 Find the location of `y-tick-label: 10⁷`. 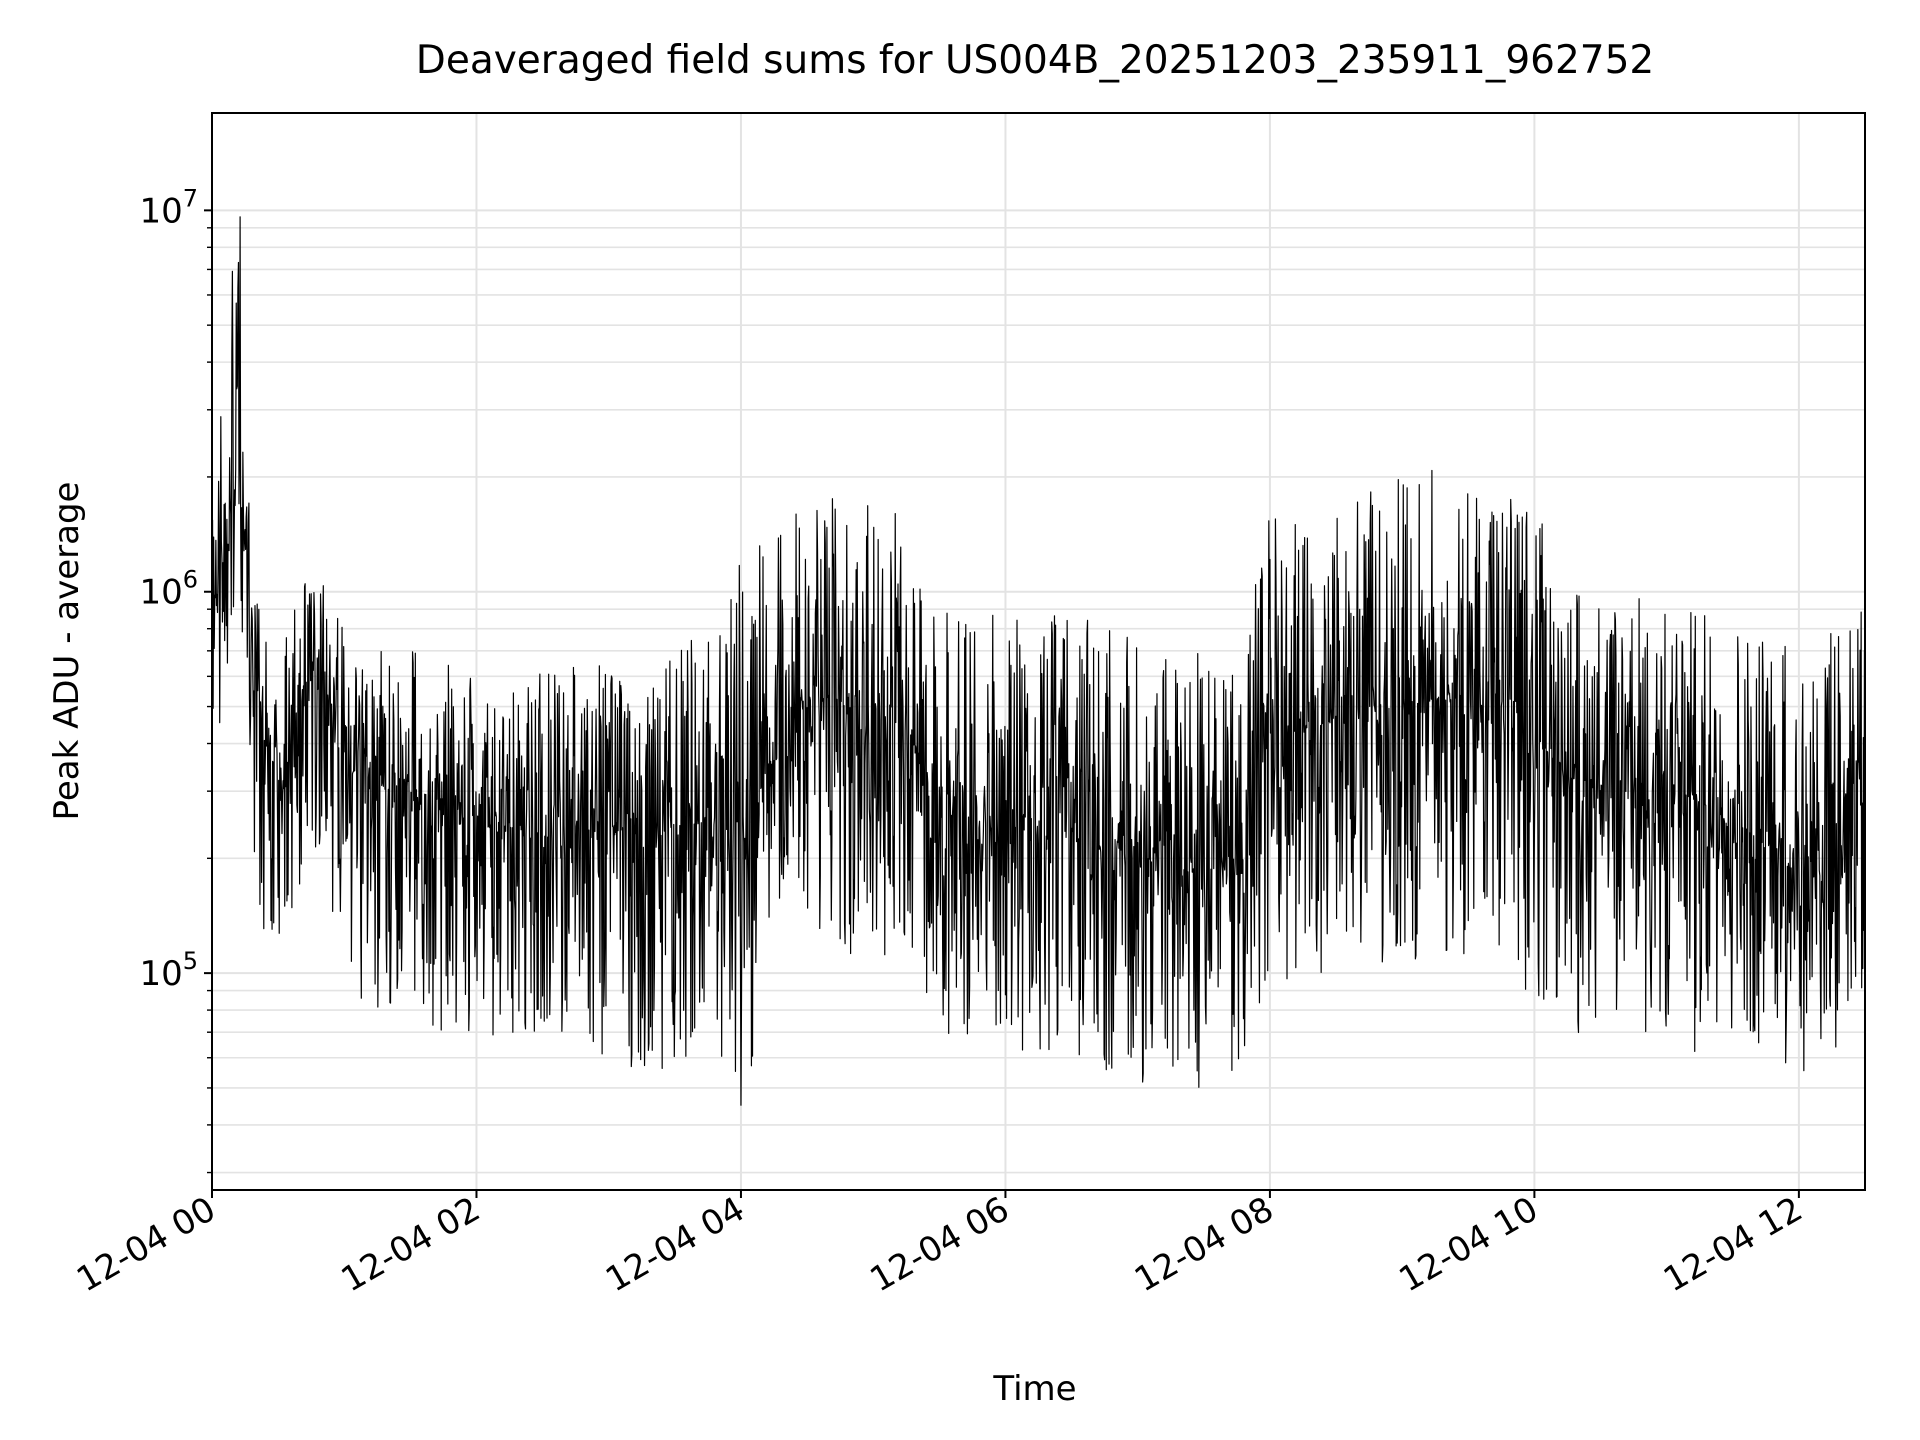

y-tick-label: 10⁷ is located at coordinates (168, 207).